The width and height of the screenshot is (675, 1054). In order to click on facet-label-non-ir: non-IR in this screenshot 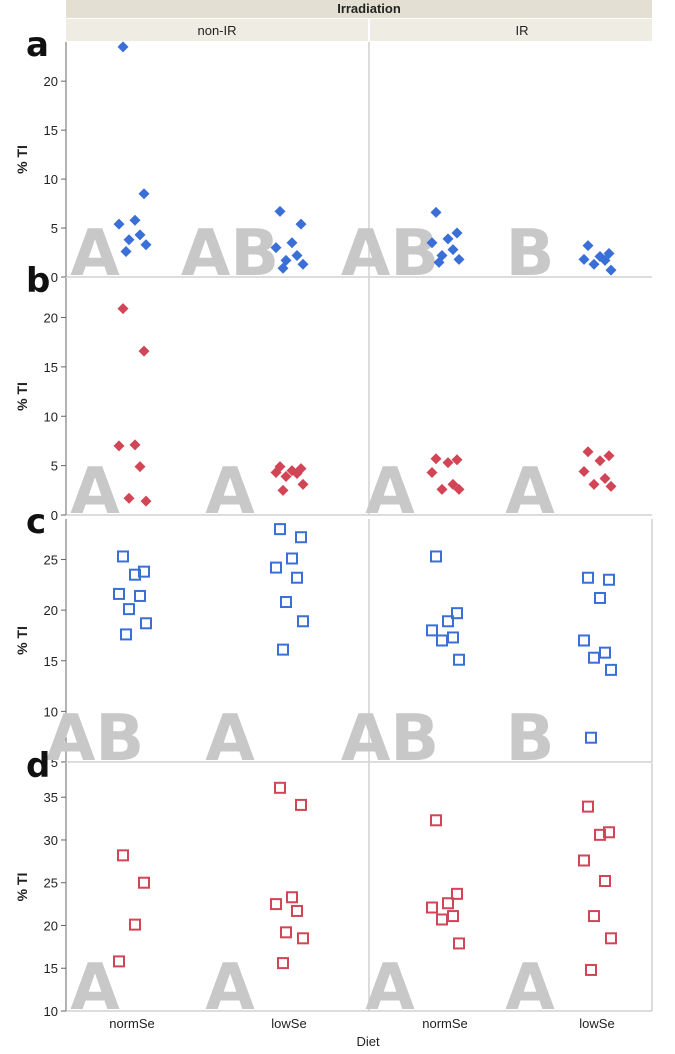, I will do `click(216, 30)`.